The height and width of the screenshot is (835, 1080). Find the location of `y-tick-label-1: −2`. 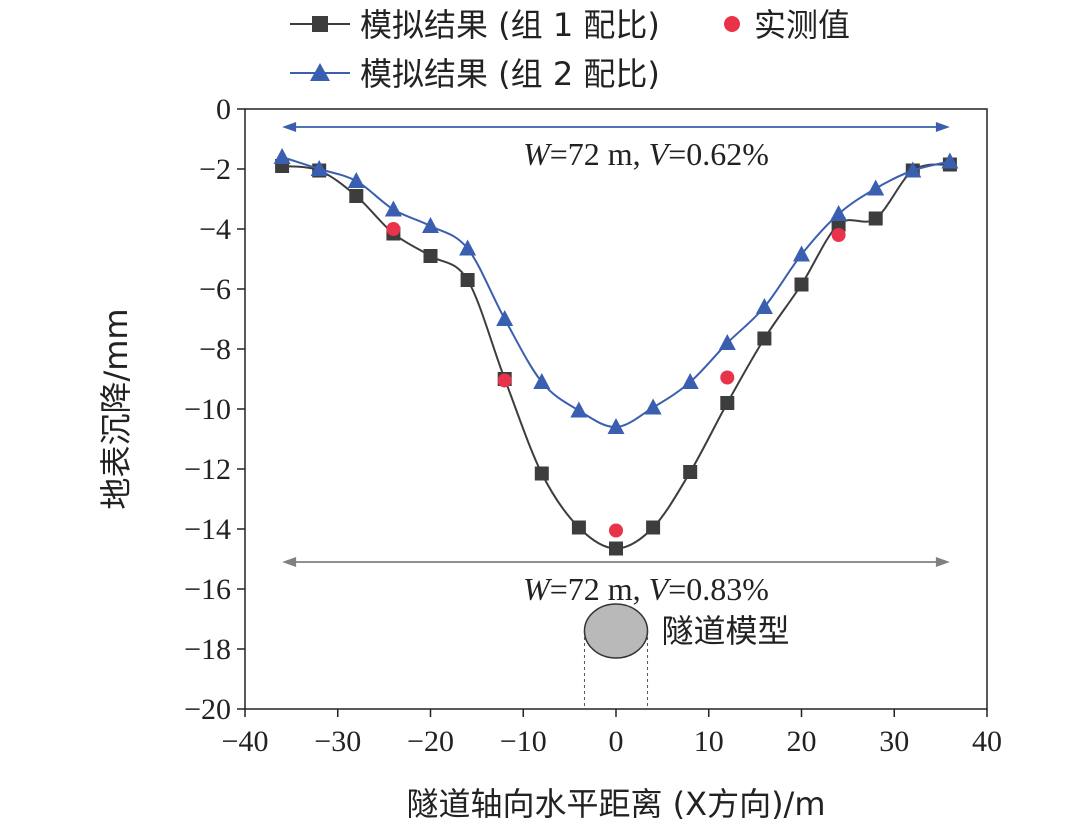

y-tick-label-1: −2 is located at coordinates (215, 169).